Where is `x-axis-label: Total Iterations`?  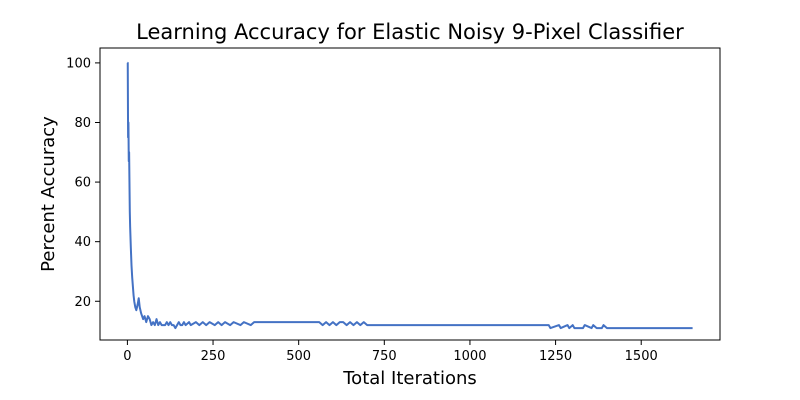
x-axis-label: Total Iterations is located at coordinates (409, 378).